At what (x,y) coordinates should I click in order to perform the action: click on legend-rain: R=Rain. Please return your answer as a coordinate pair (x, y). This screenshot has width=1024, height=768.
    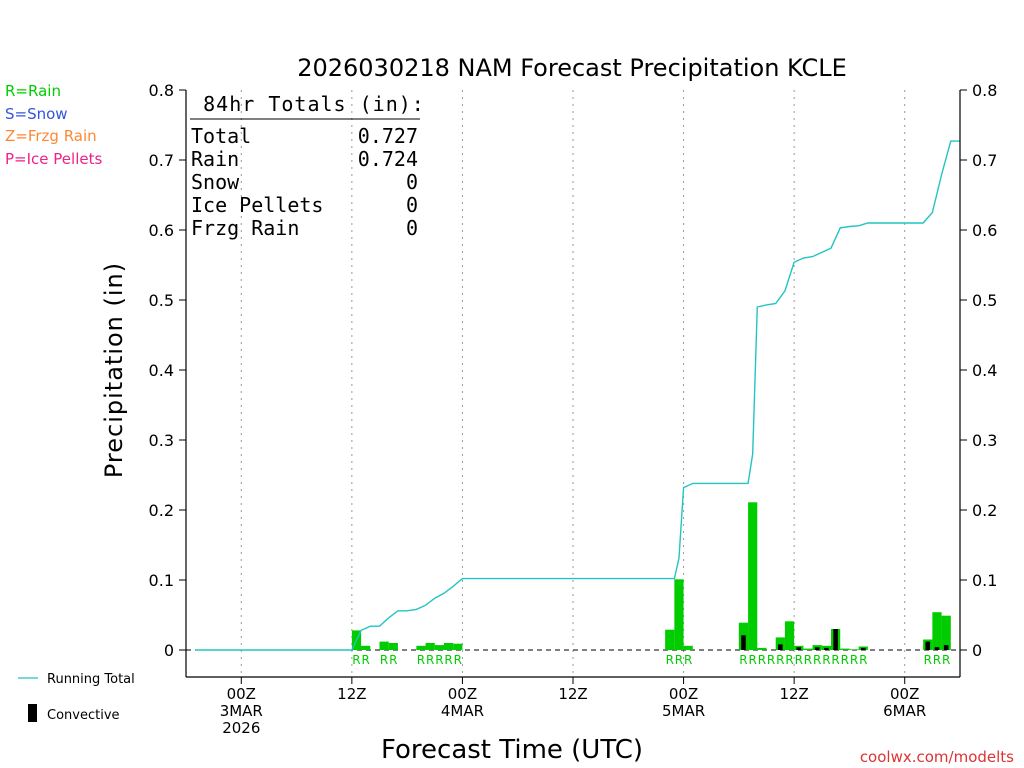
    Looking at the image, I should click on (33, 91).